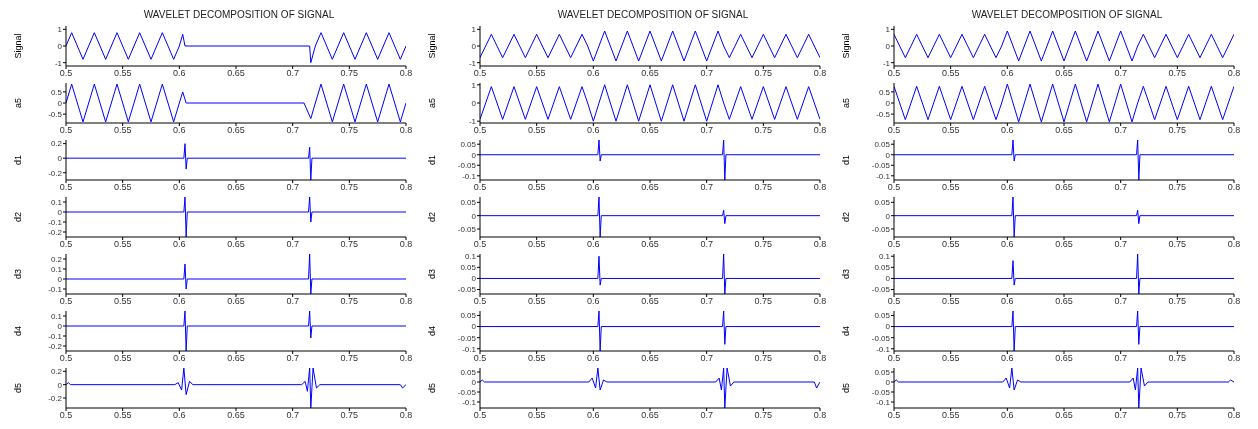 This screenshot has height=429, width=1258. I want to click on y-axis-title: d1, so click(432, 160).